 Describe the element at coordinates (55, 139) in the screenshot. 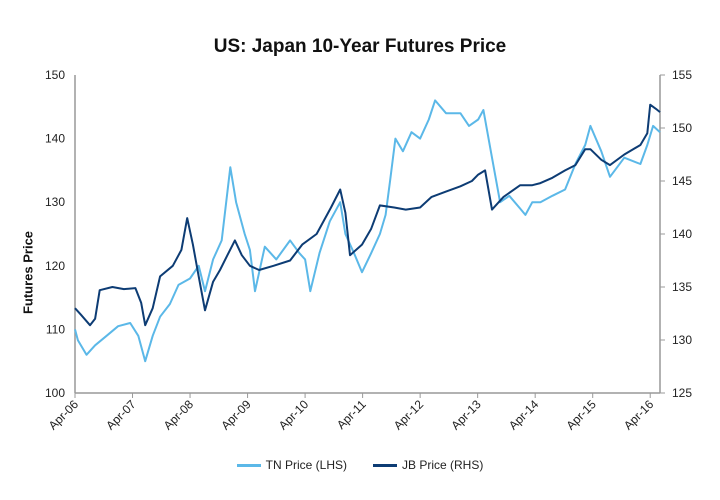

I see `y-tick-left: 140` at that location.